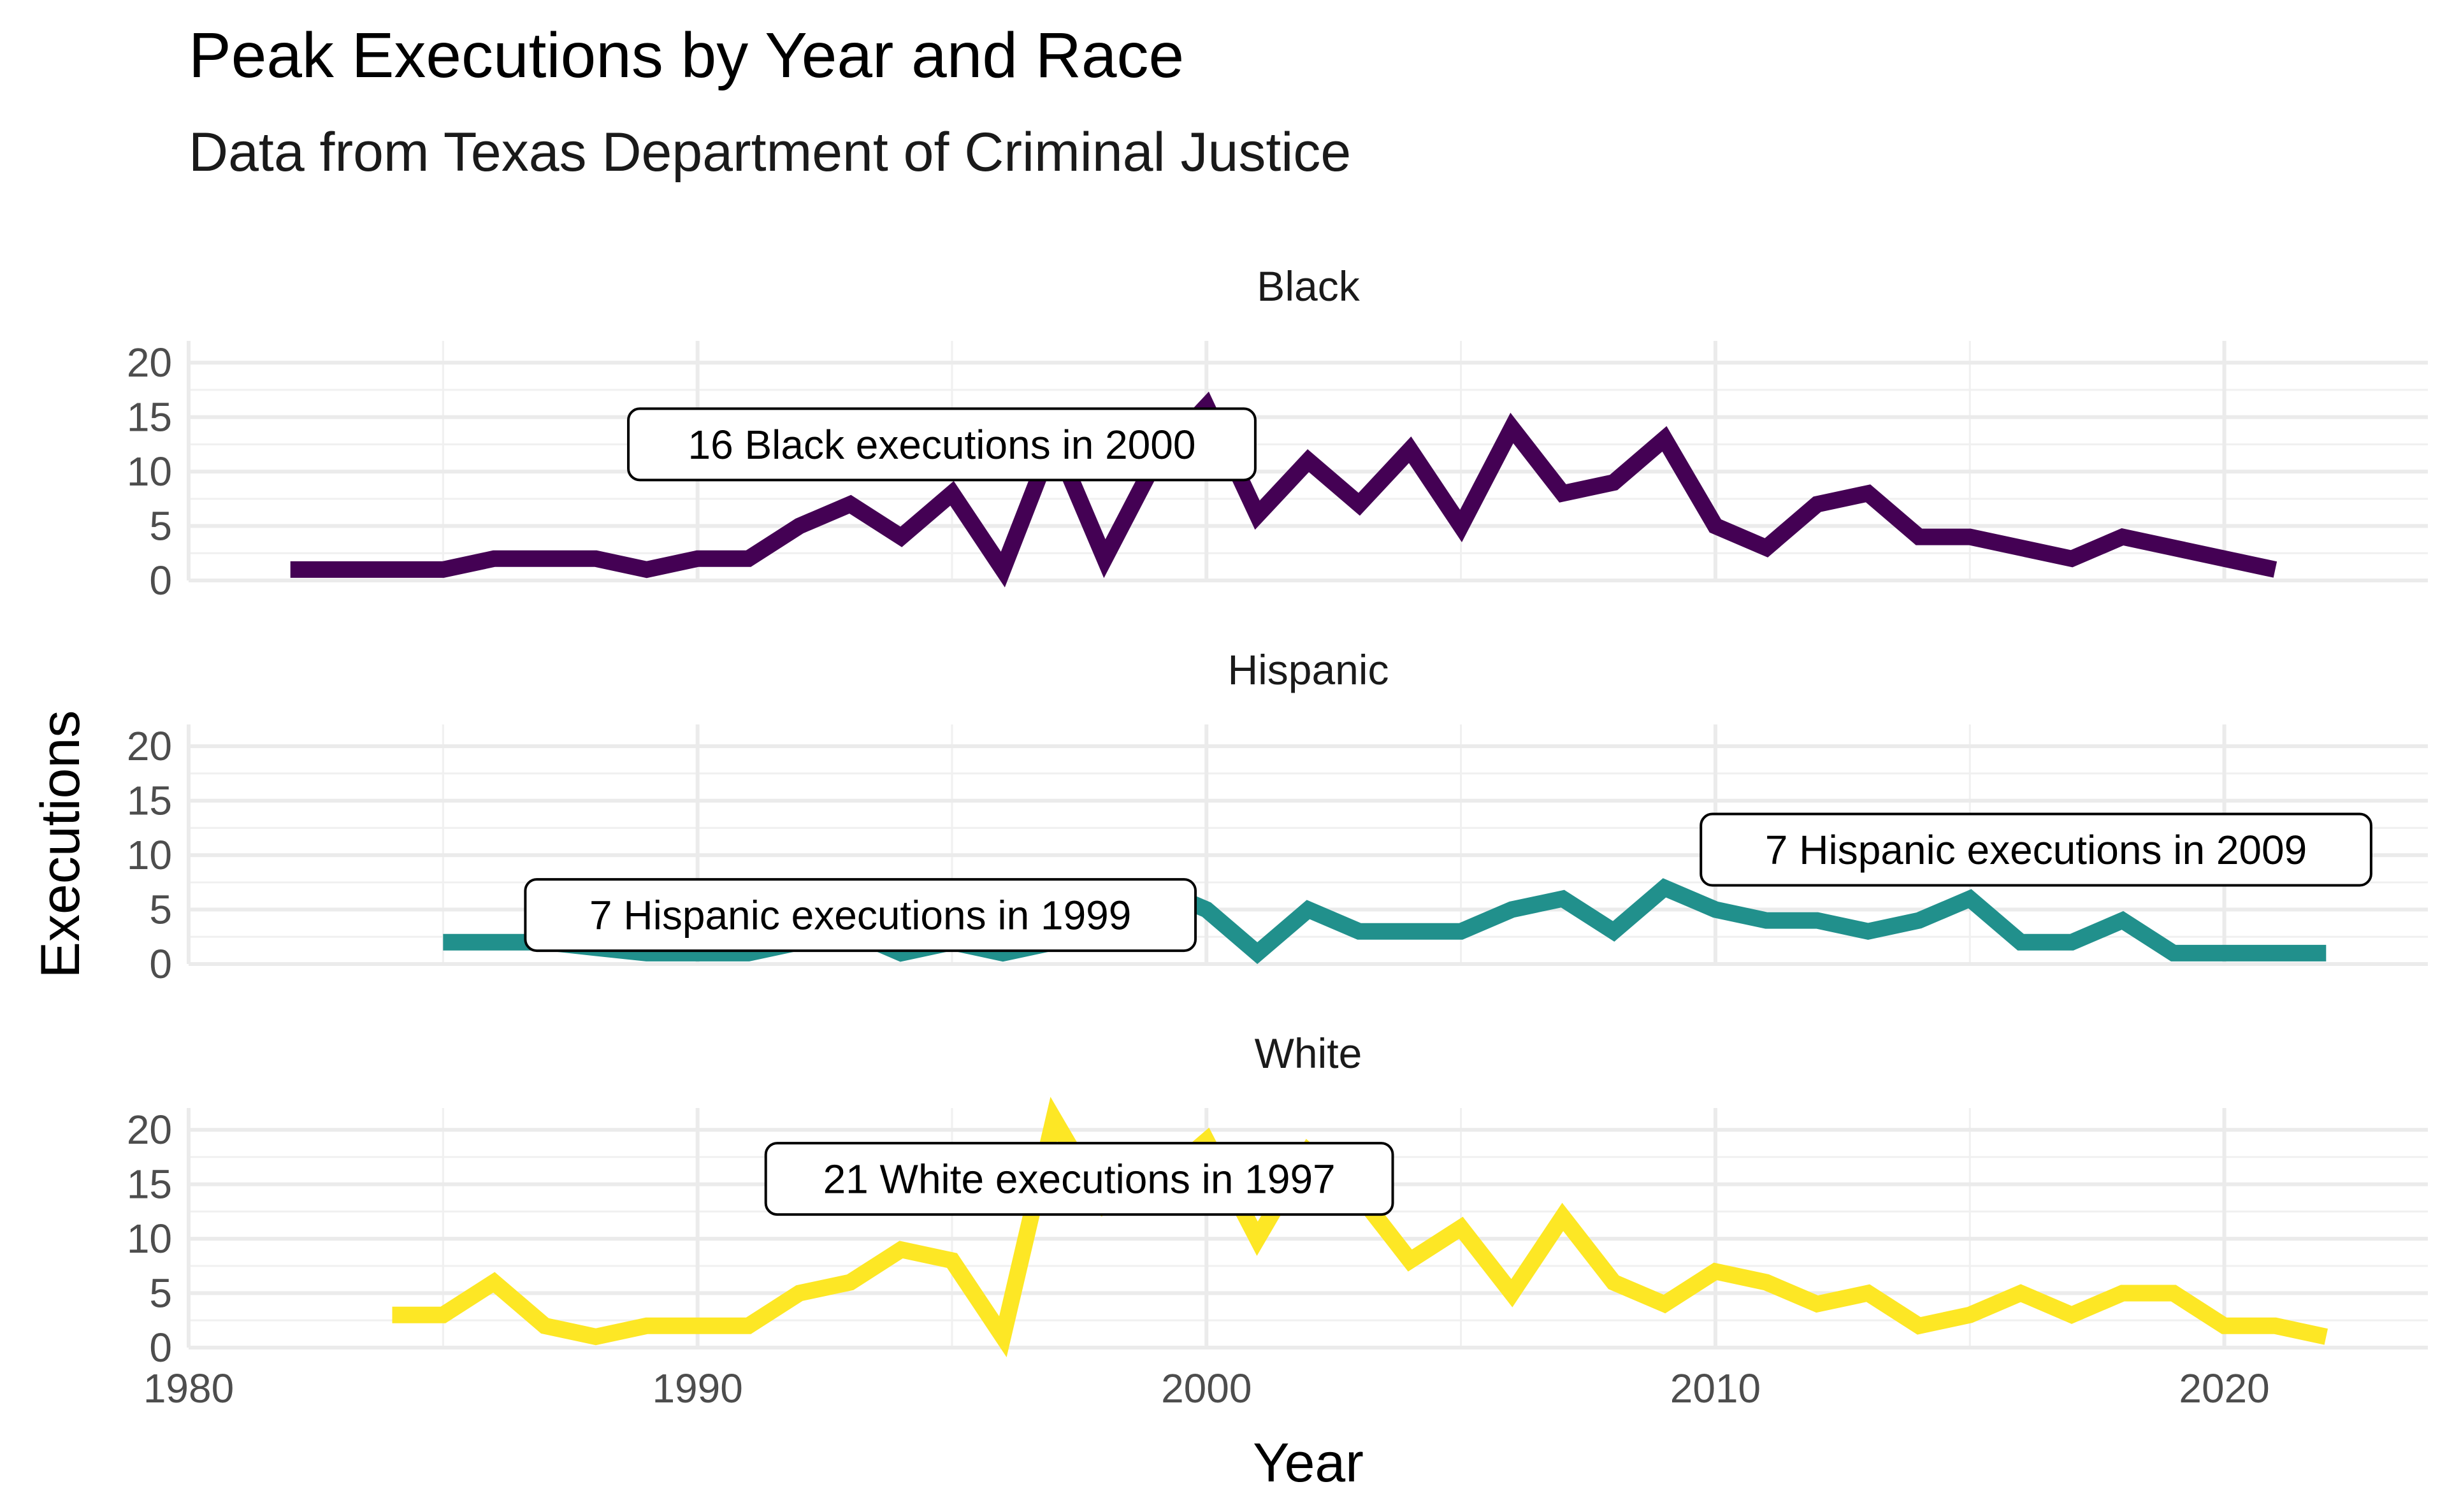 Image resolution: width=2447 pixels, height=1512 pixels. I want to click on x-tick-label: 2020, so click(2224, 1388).